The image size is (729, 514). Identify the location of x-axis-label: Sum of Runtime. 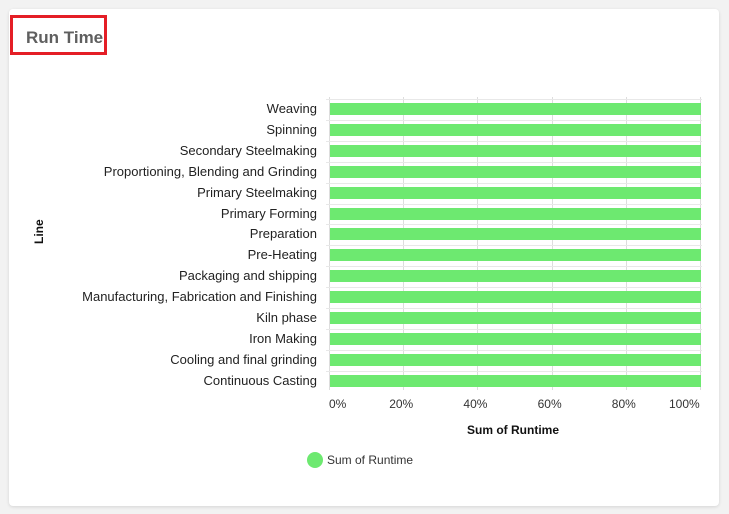
(513, 430).